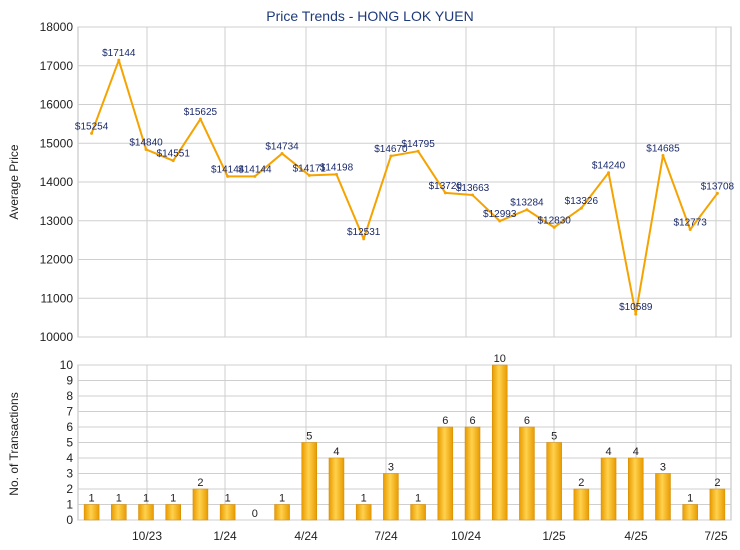  I want to click on price-data-label: $14795, so click(418, 144).